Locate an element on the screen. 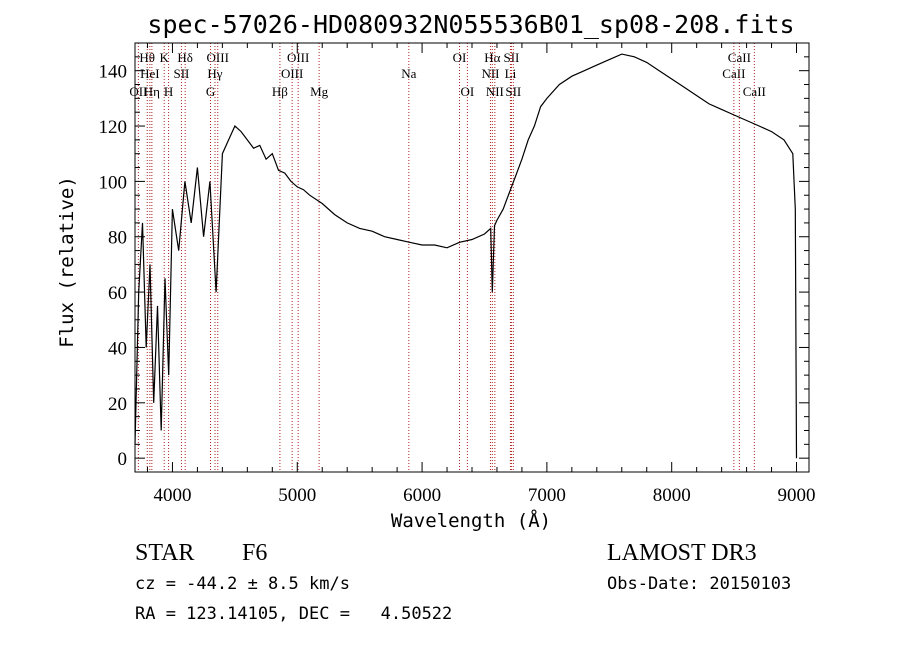 This screenshot has width=900, height=649. y-axis-label: Flux (relative) is located at coordinates (67, 262).